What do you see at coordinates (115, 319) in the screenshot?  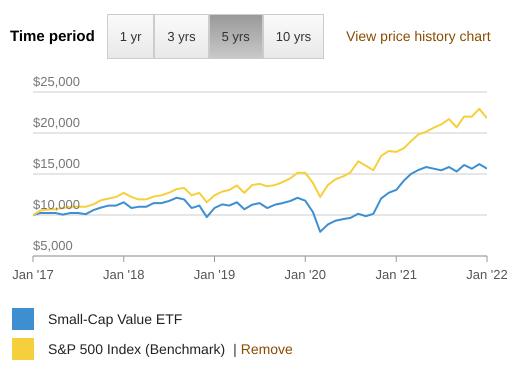 I see `legend-label: Small-Cap Value ETF` at bounding box center [115, 319].